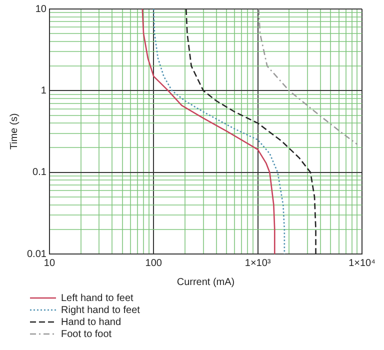  I want to click on x-tick-label: 100, so click(153, 263).